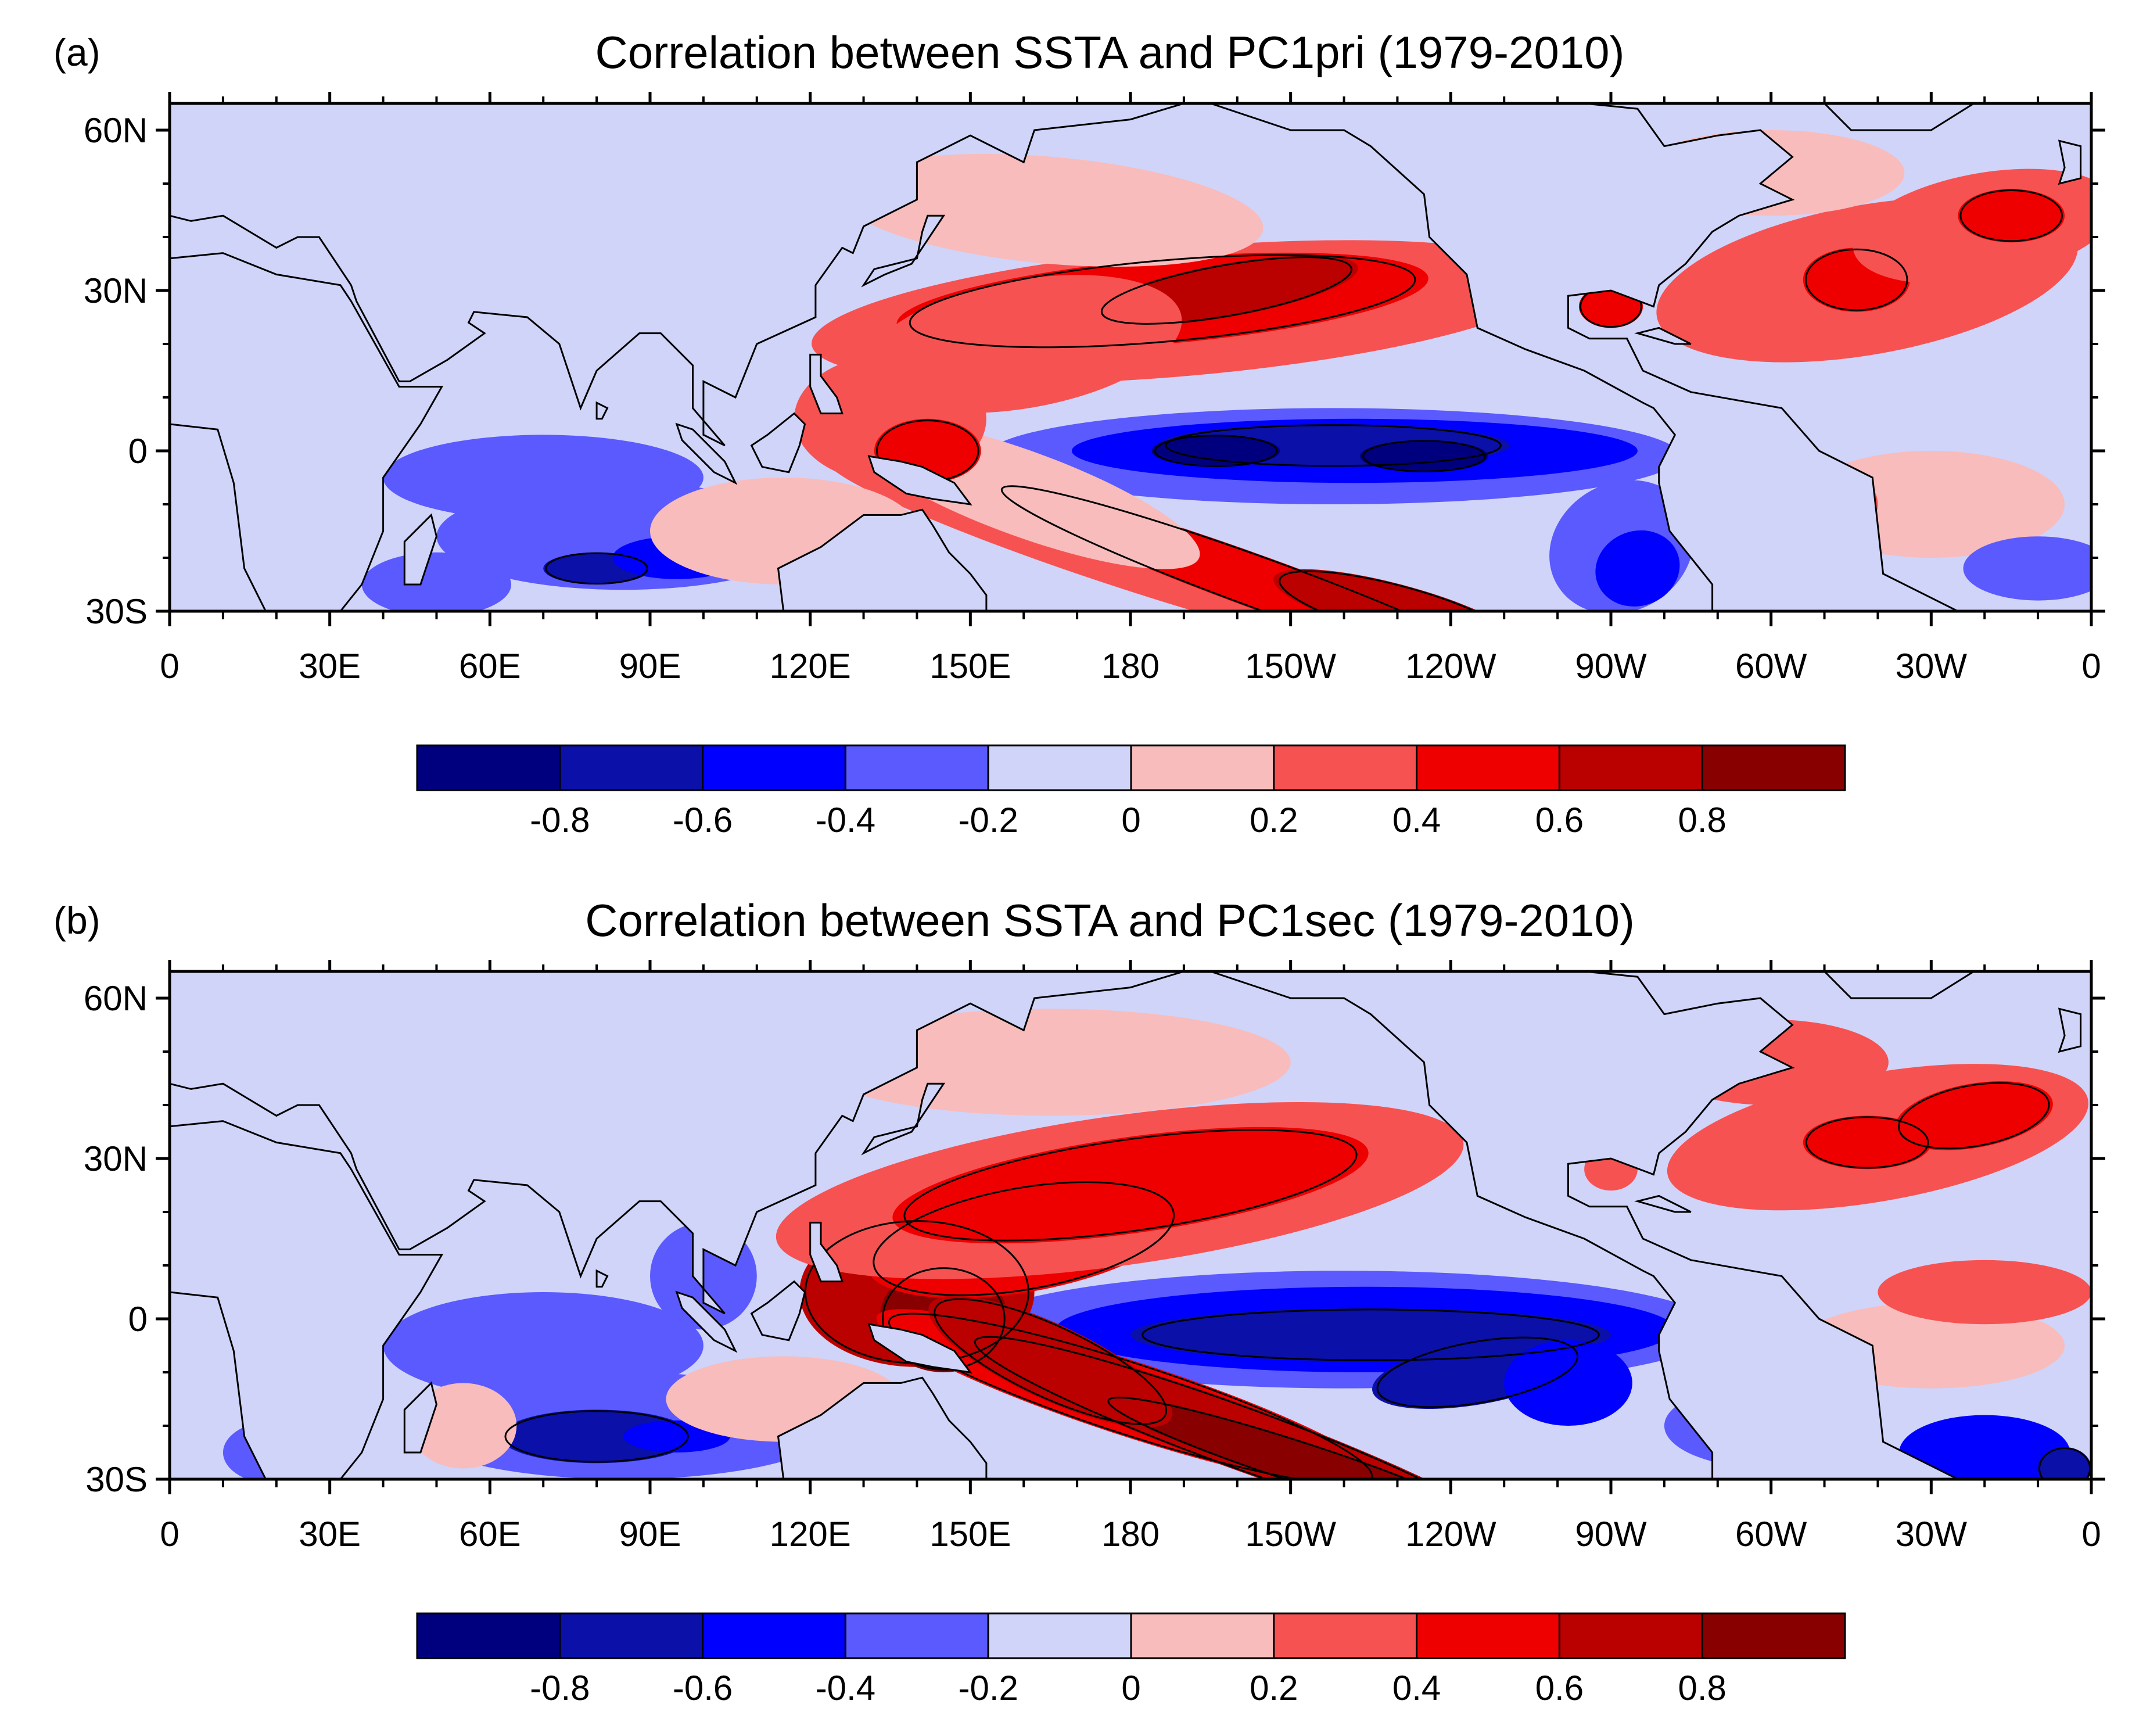 This screenshot has width=2150, height=1736. I want to click on panel-label: (a), so click(76, 52).